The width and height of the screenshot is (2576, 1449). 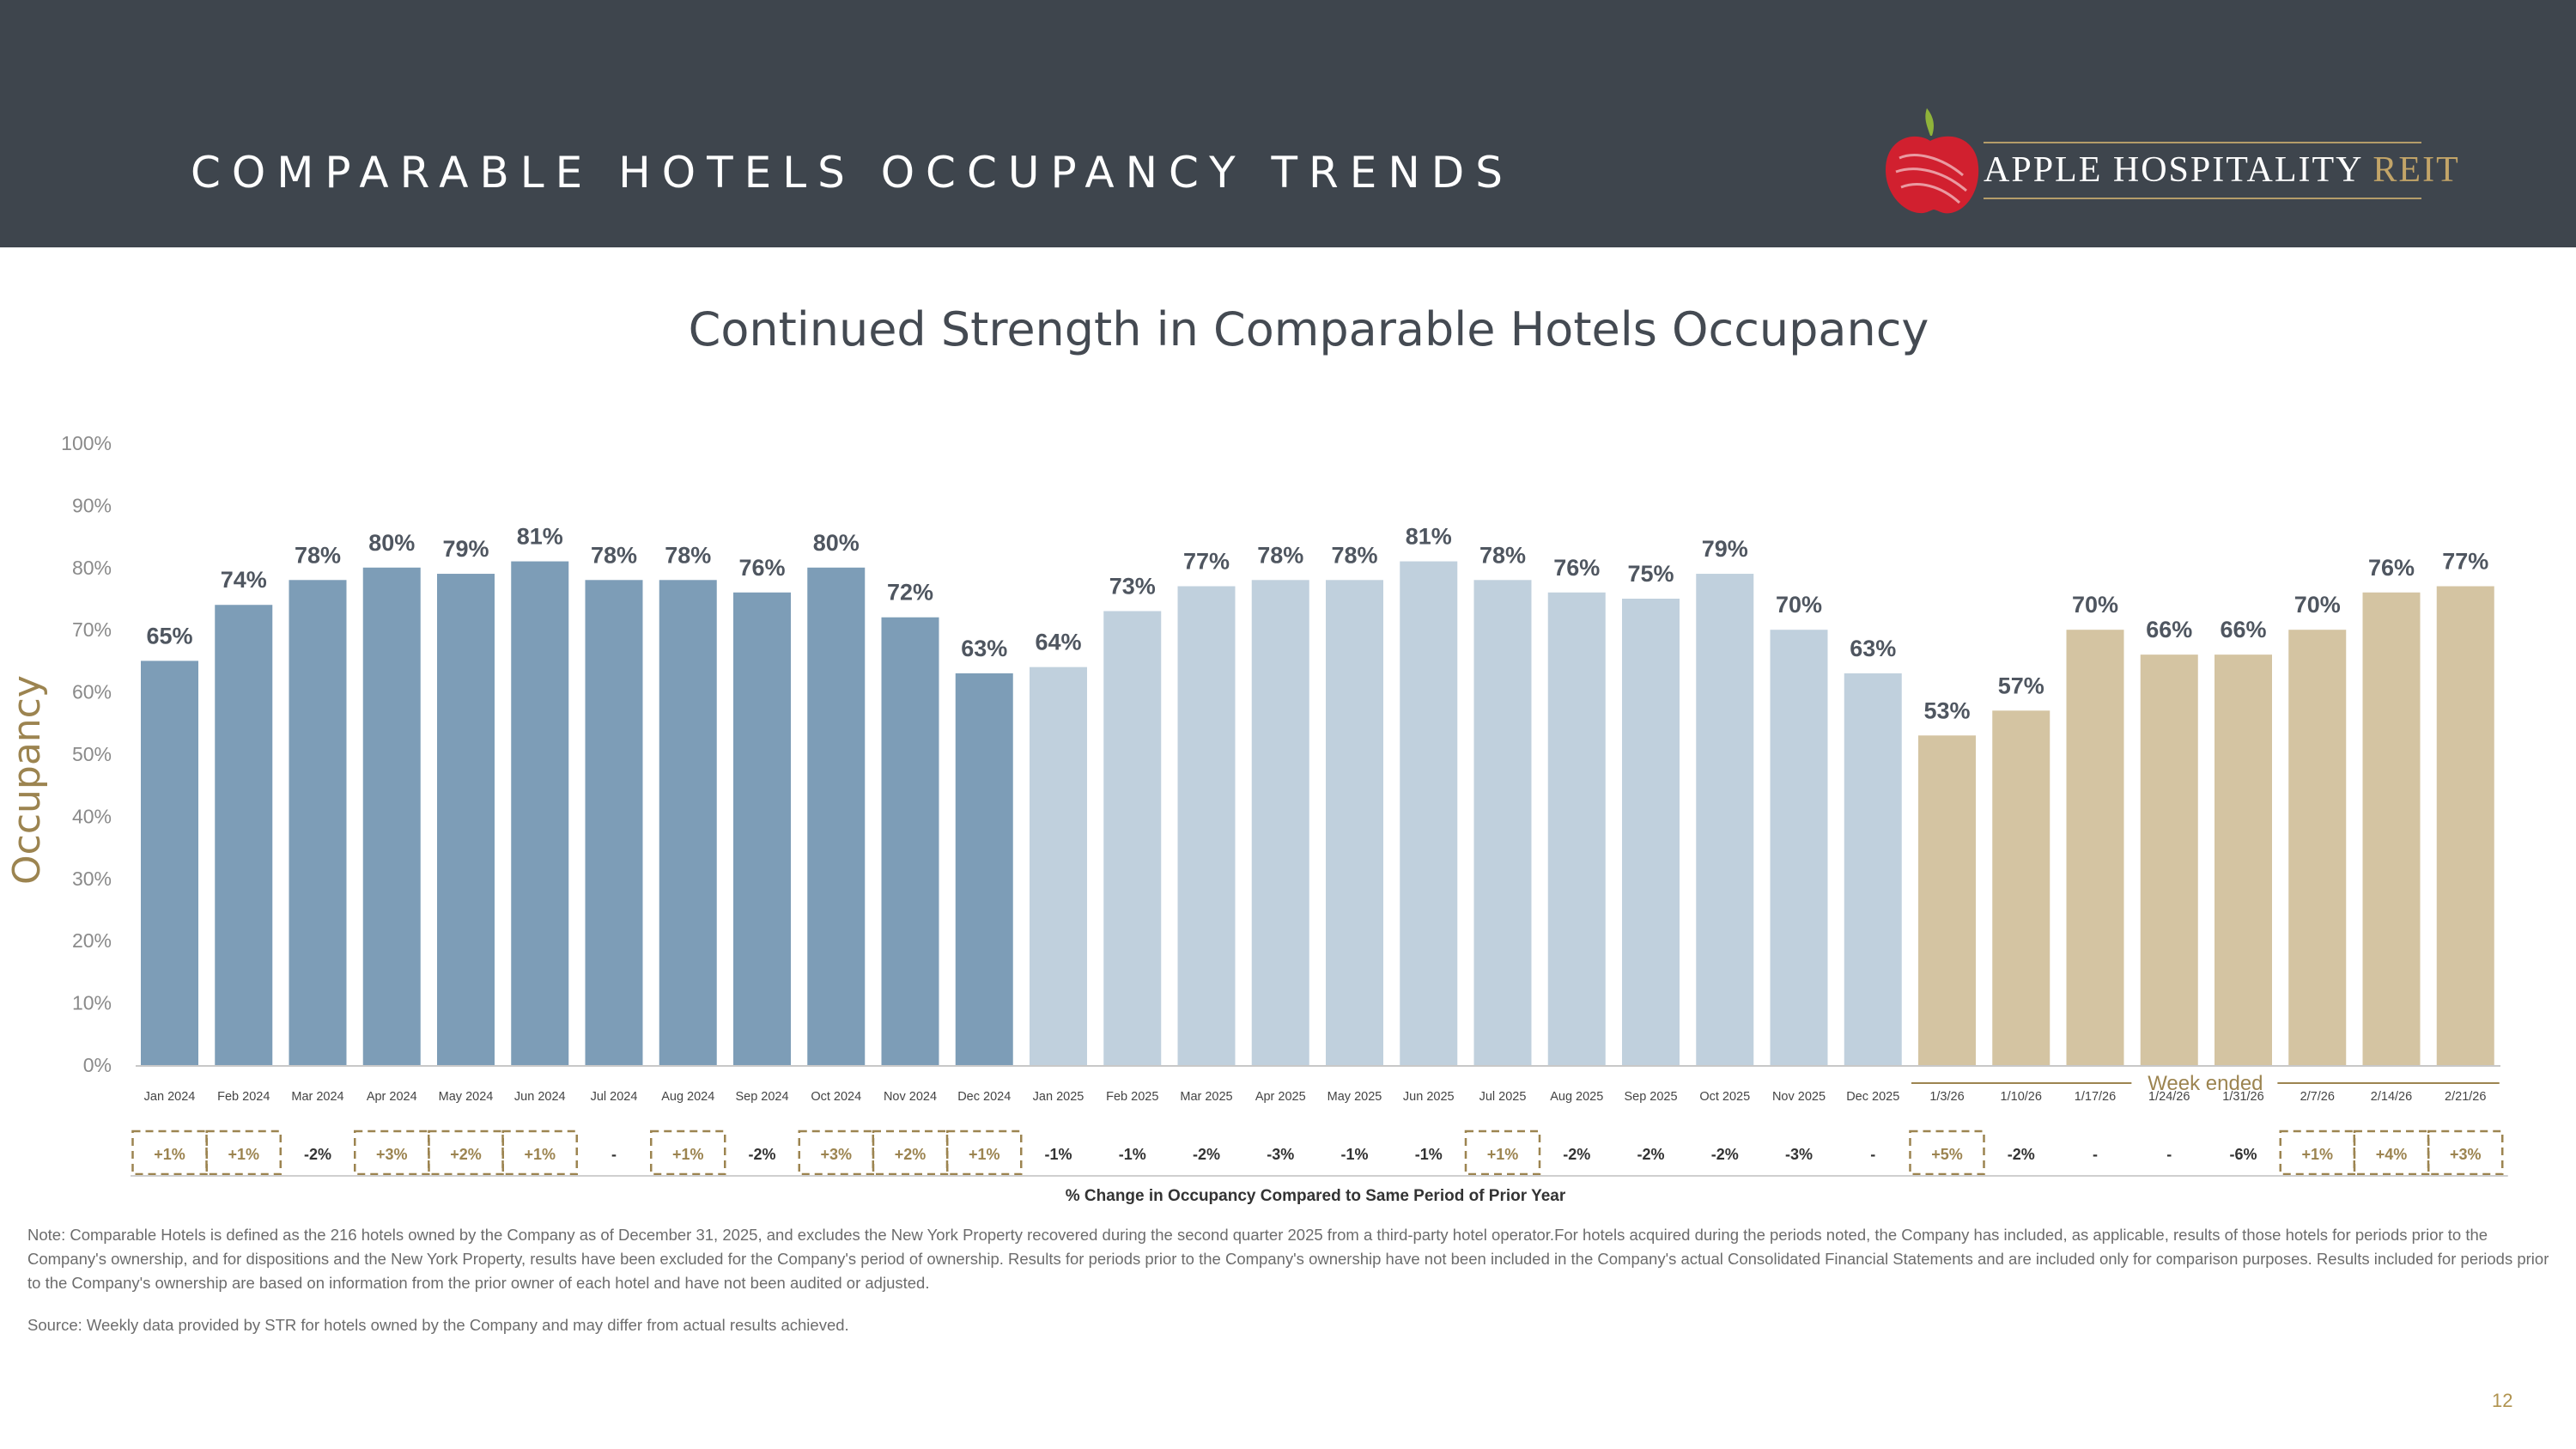 I want to click on pct-change-value: +3%, so click(x=836, y=1154).